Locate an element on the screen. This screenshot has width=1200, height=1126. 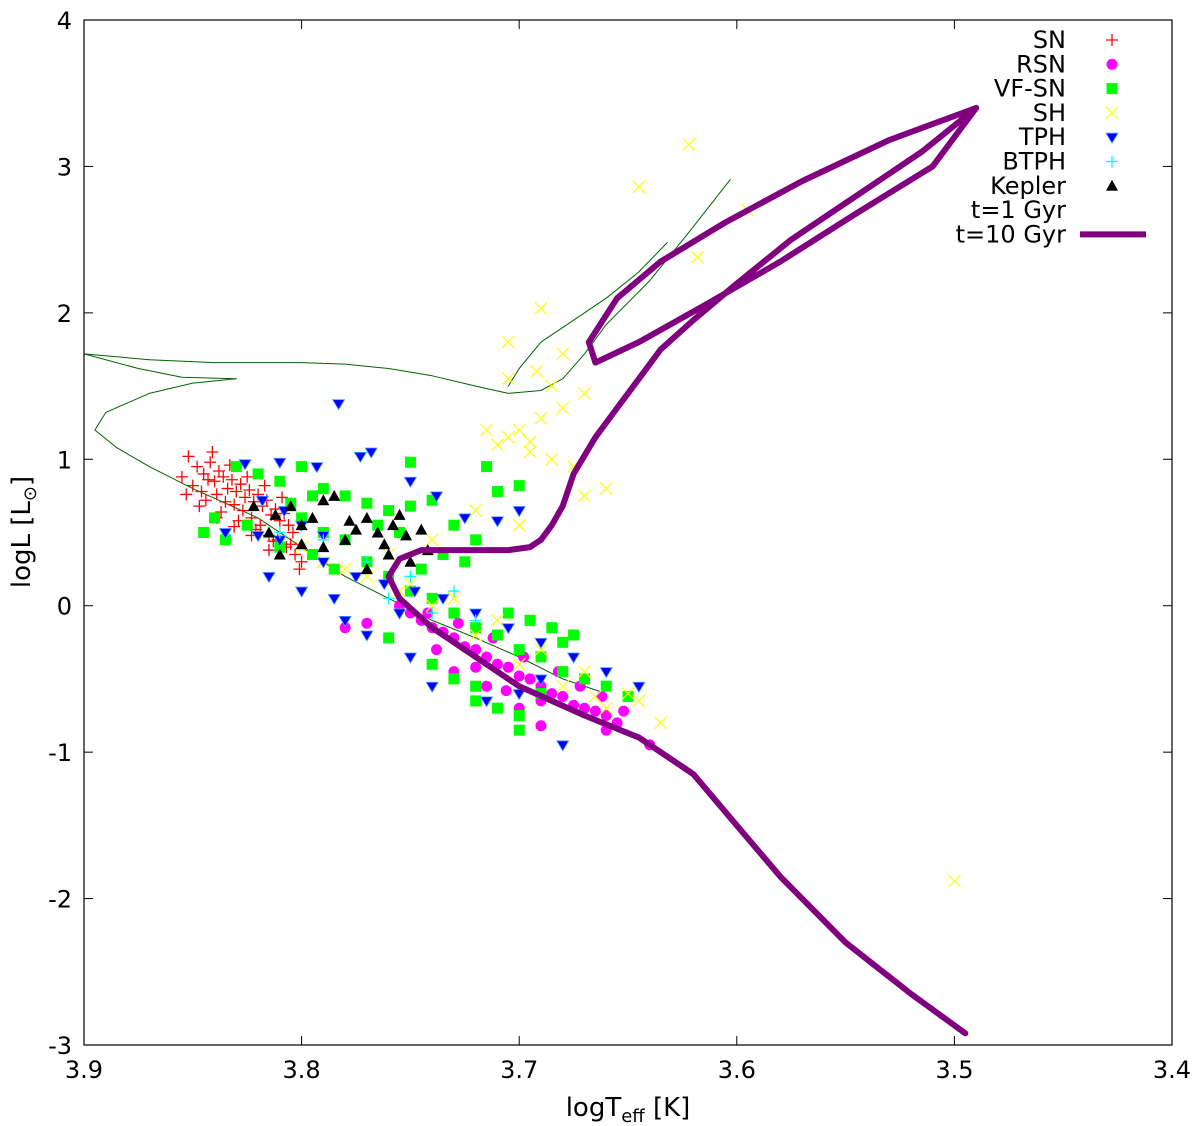
legend-label: TPH is located at coordinates (1042, 137).